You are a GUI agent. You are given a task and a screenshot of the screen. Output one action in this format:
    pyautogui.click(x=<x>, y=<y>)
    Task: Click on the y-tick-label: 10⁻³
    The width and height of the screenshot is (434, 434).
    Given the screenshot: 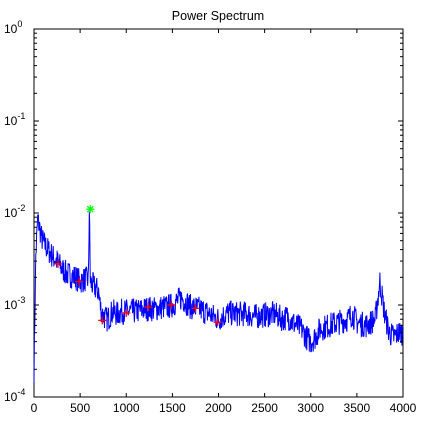 What is the action you would take?
    pyautogui.click(x=14, y=303)
    